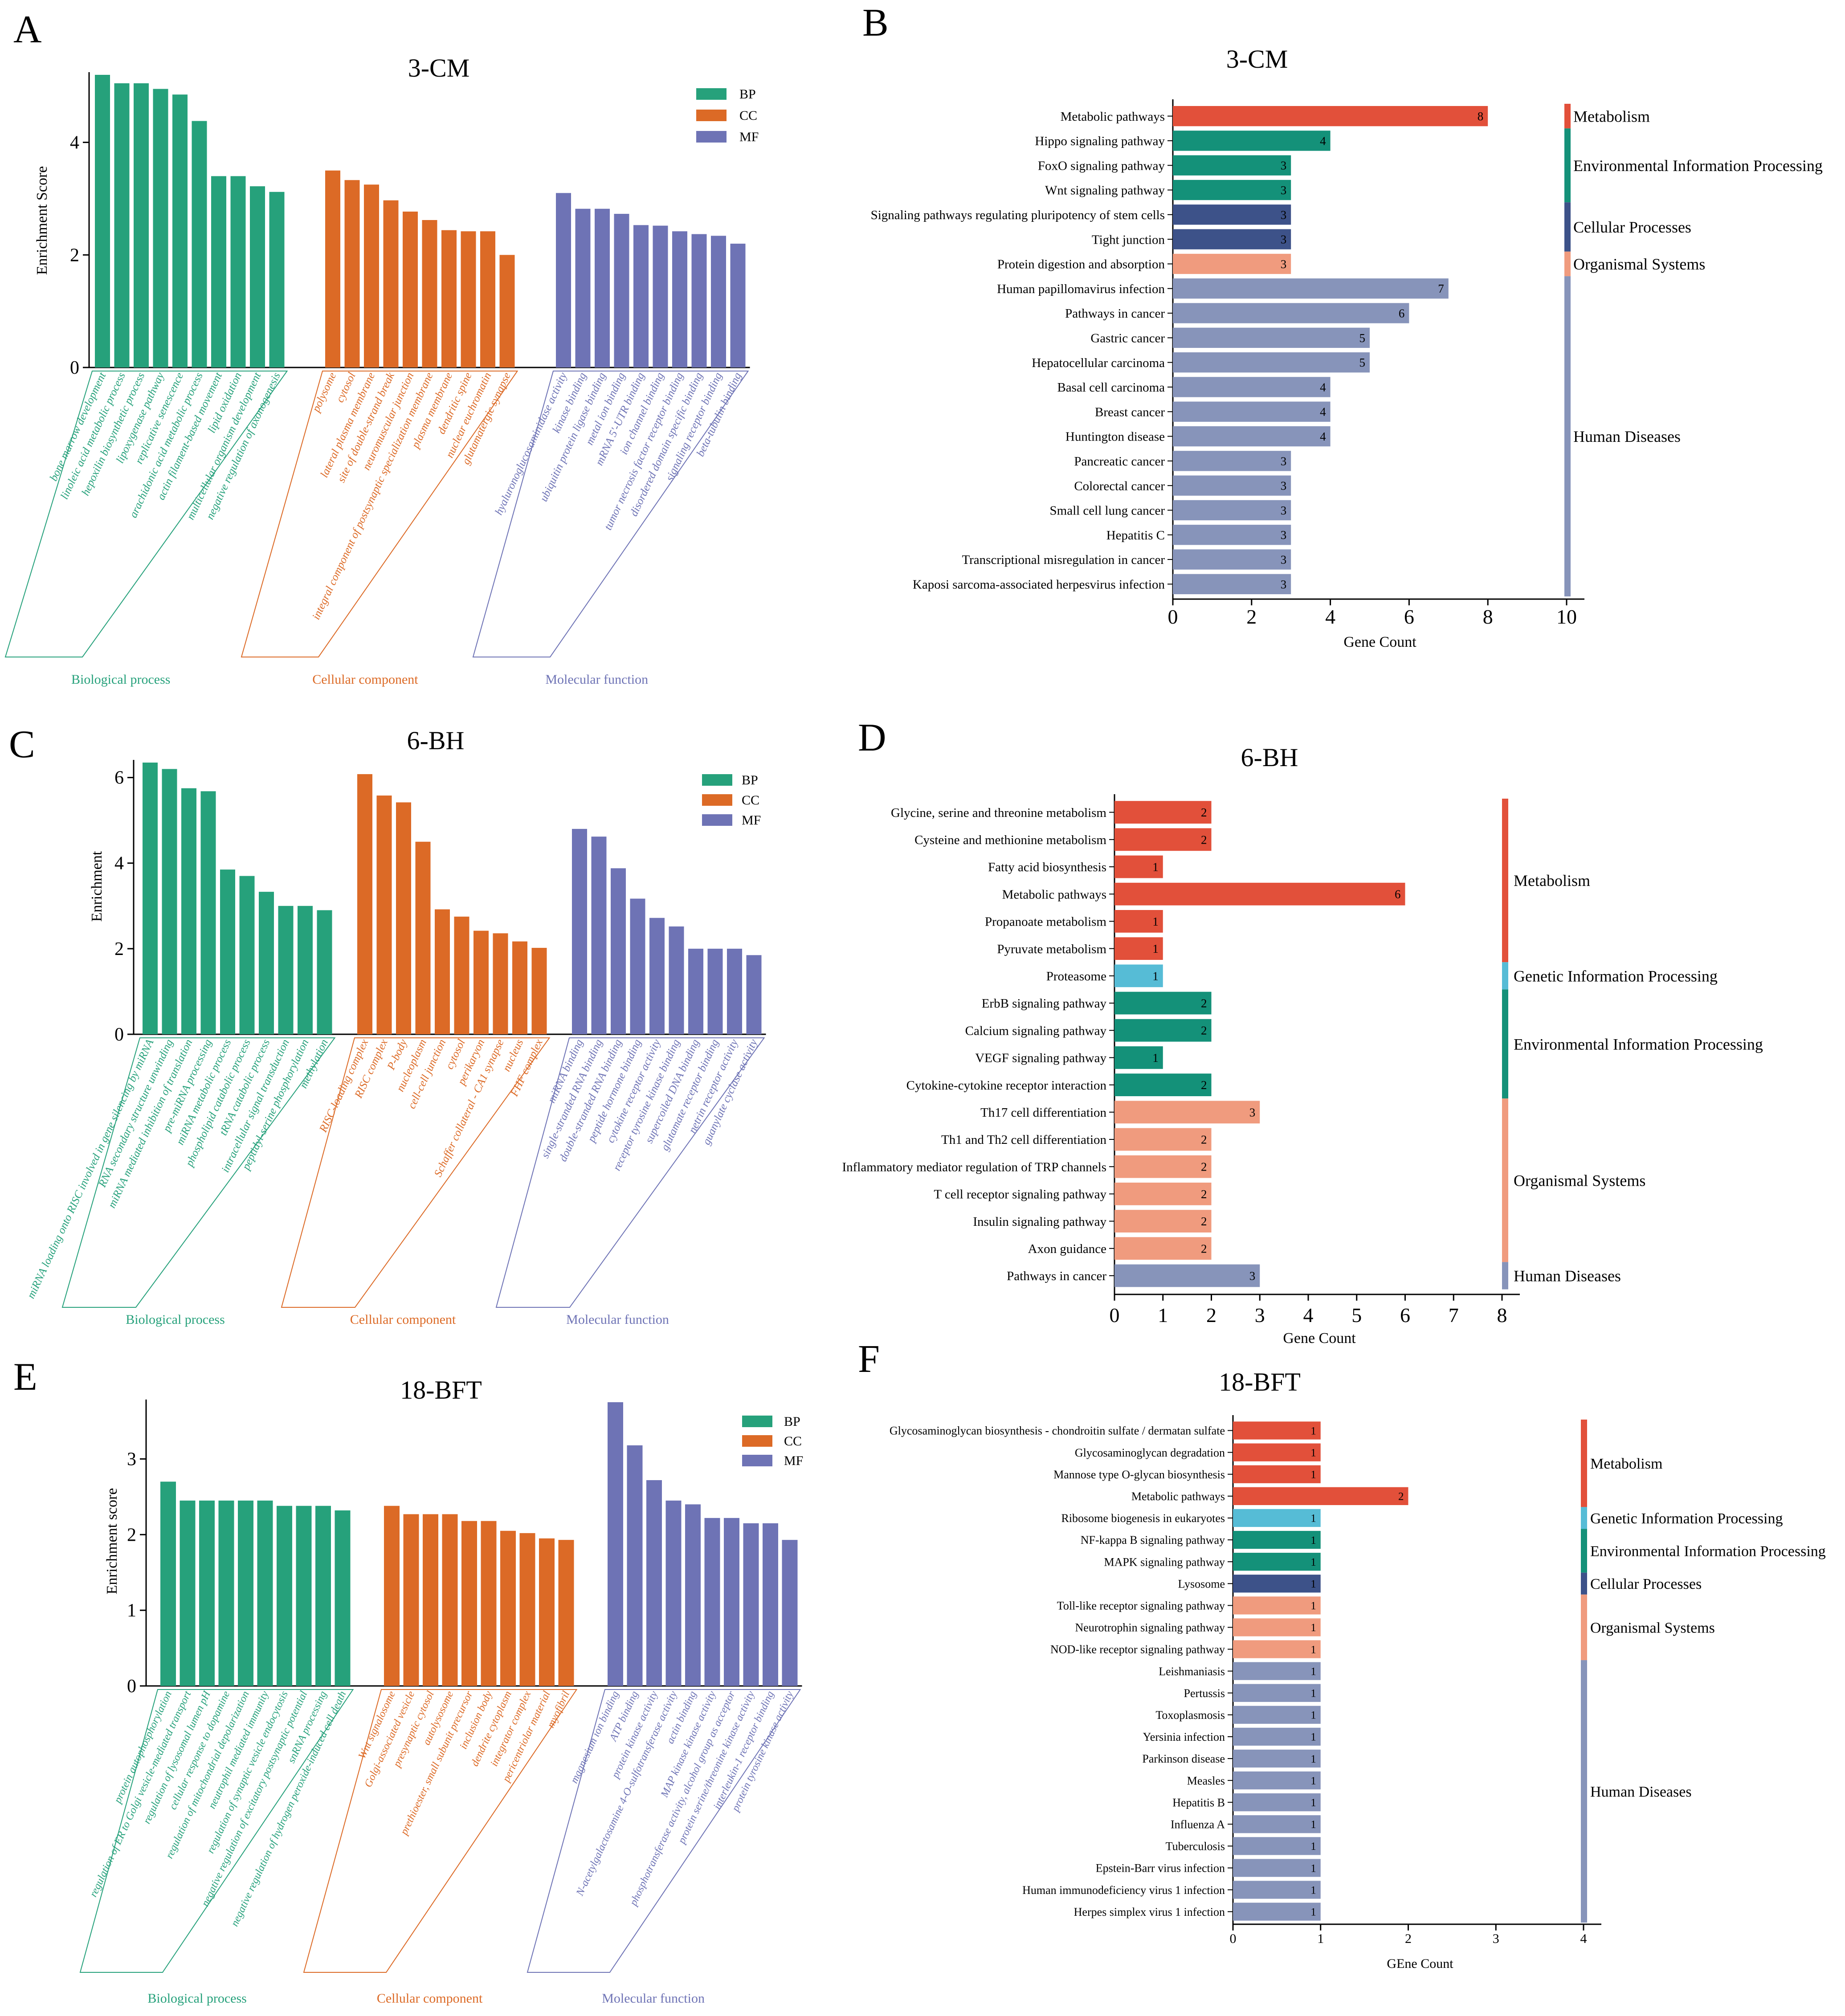 The height and width of the screenshot is (2016, 1845). I want to click on x-tick-label: 6, so click(1405, 1315).